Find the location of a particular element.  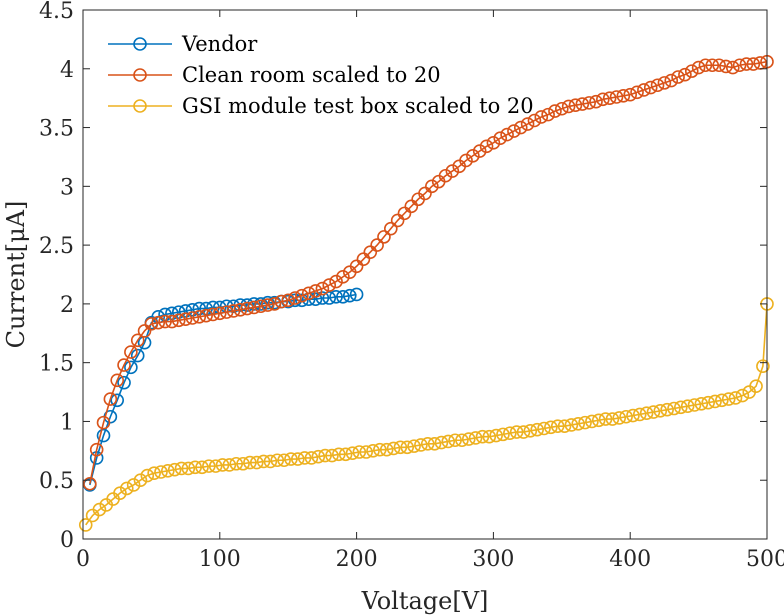

legend-entry-2: Clean room scaled to 20 is located at coordinates (274, 75).